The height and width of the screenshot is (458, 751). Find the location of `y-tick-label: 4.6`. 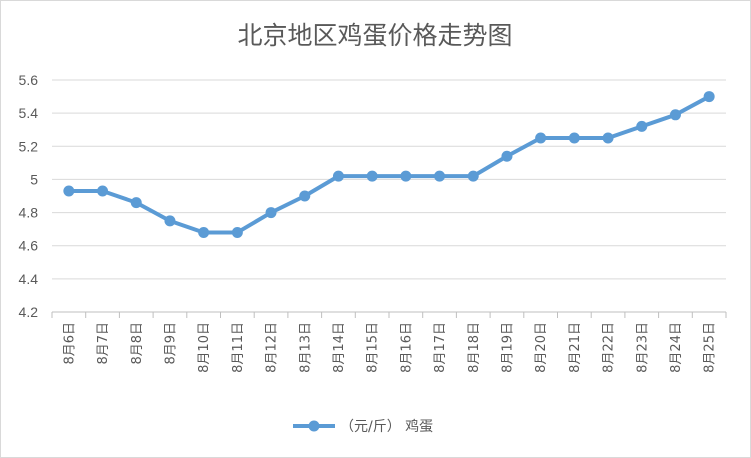

y-tick-label: 4.6 is located at coordinates (29, 246).